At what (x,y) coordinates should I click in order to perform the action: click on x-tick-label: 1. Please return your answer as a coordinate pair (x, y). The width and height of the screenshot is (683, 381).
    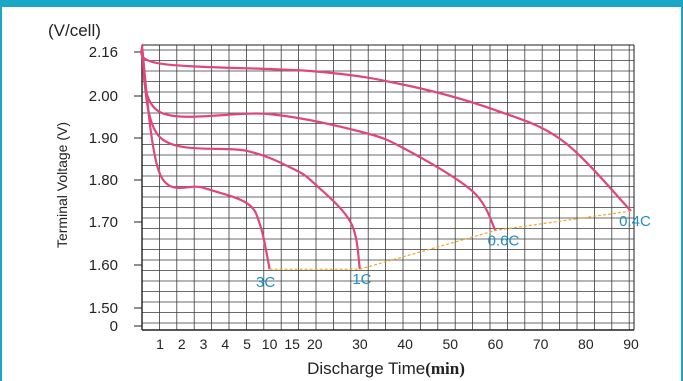
    Looking at the image, I should click on (160, 344).